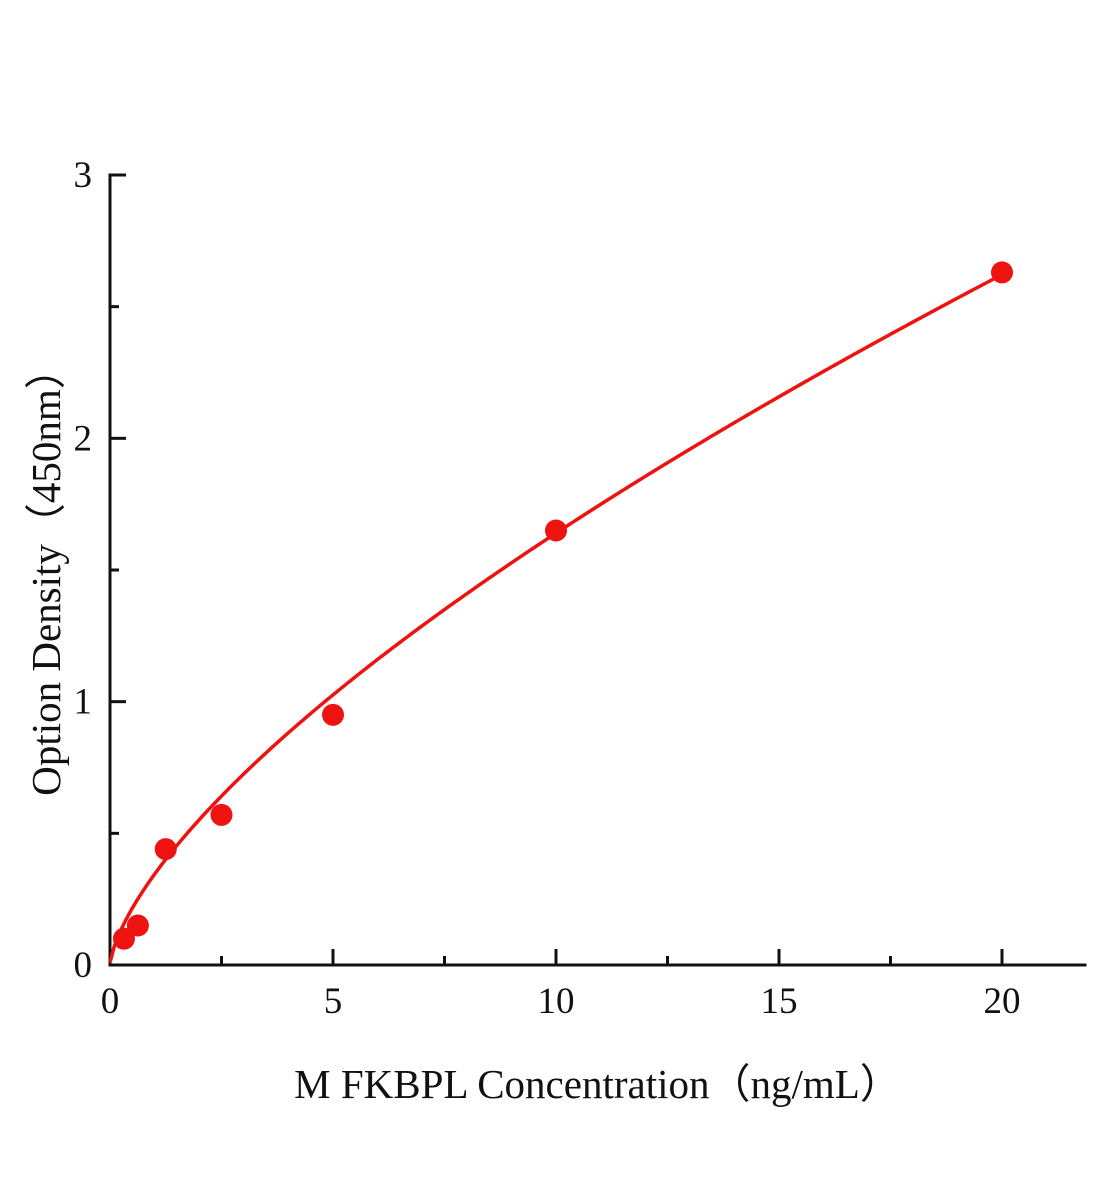 The image size is (1104, 1200). Describe the element at coordinates (83, 175) in the screenshot. I see `y-tick-label: 3` at that location.